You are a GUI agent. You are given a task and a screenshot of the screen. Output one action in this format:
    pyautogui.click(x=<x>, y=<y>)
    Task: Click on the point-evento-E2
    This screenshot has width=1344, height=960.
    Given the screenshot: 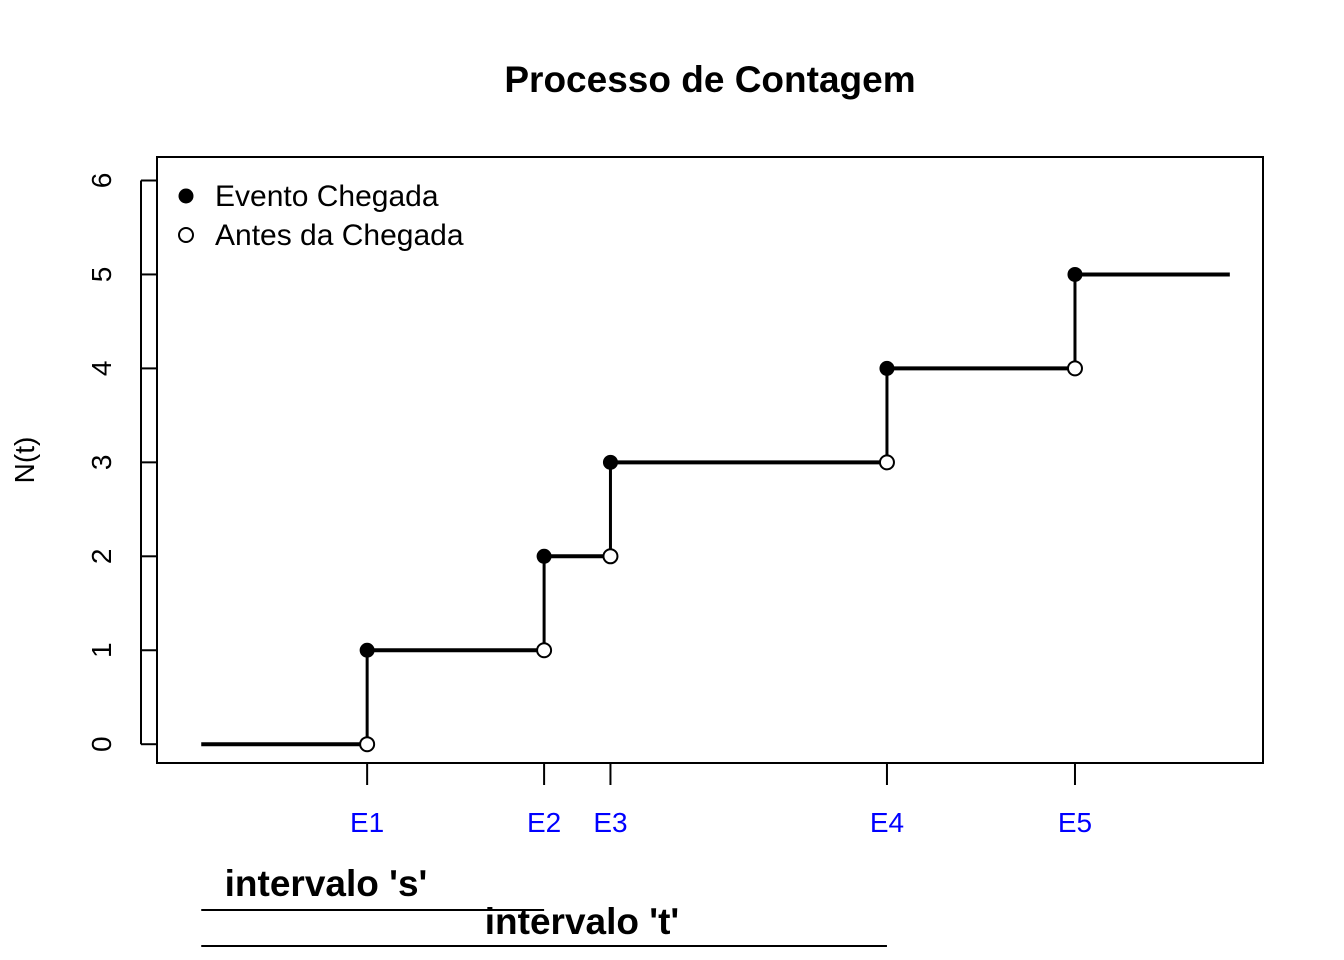 What is the action you would take?
    pyautogui.click(x=544, y=556)
    